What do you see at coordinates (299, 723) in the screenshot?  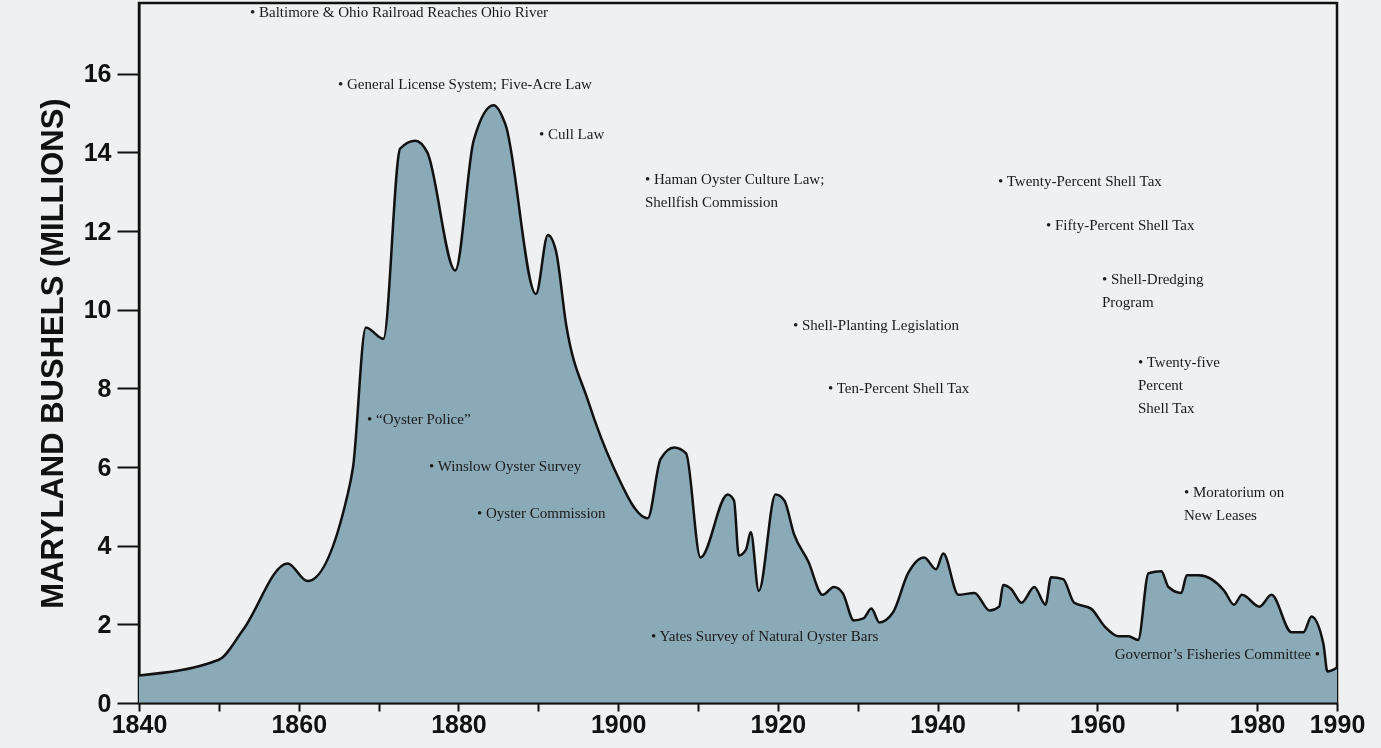 I see `x-tick-label: 1860` at bounding box center [299, 723].